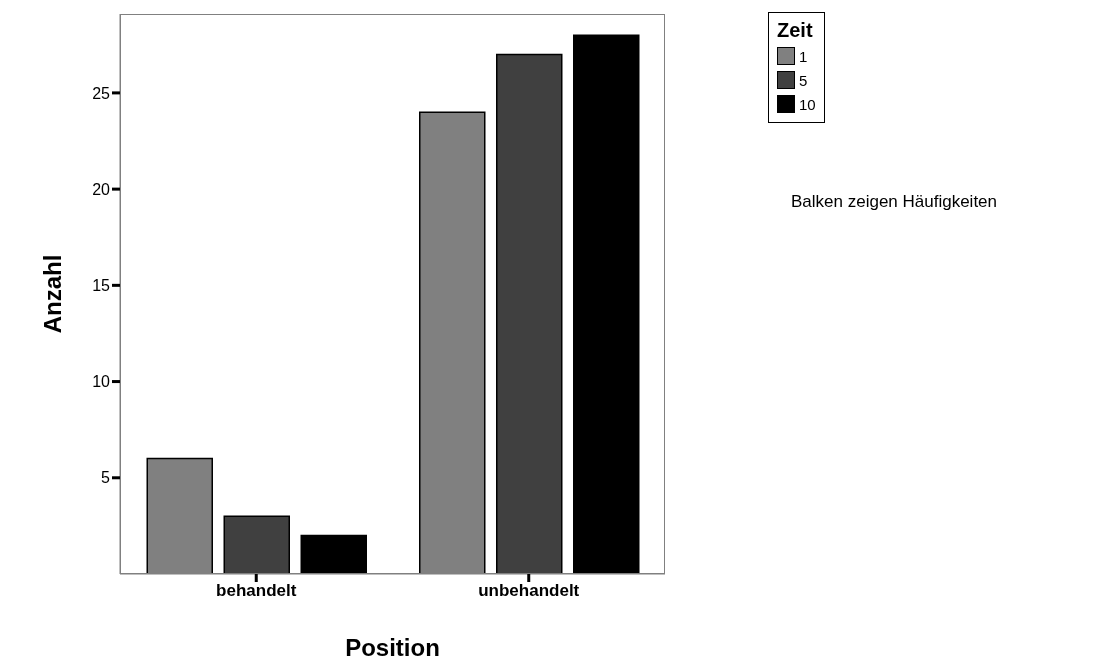  Describe the element at coordinates (101, 286) in the screenshot. I see `y-tick-label: 15` at that location.